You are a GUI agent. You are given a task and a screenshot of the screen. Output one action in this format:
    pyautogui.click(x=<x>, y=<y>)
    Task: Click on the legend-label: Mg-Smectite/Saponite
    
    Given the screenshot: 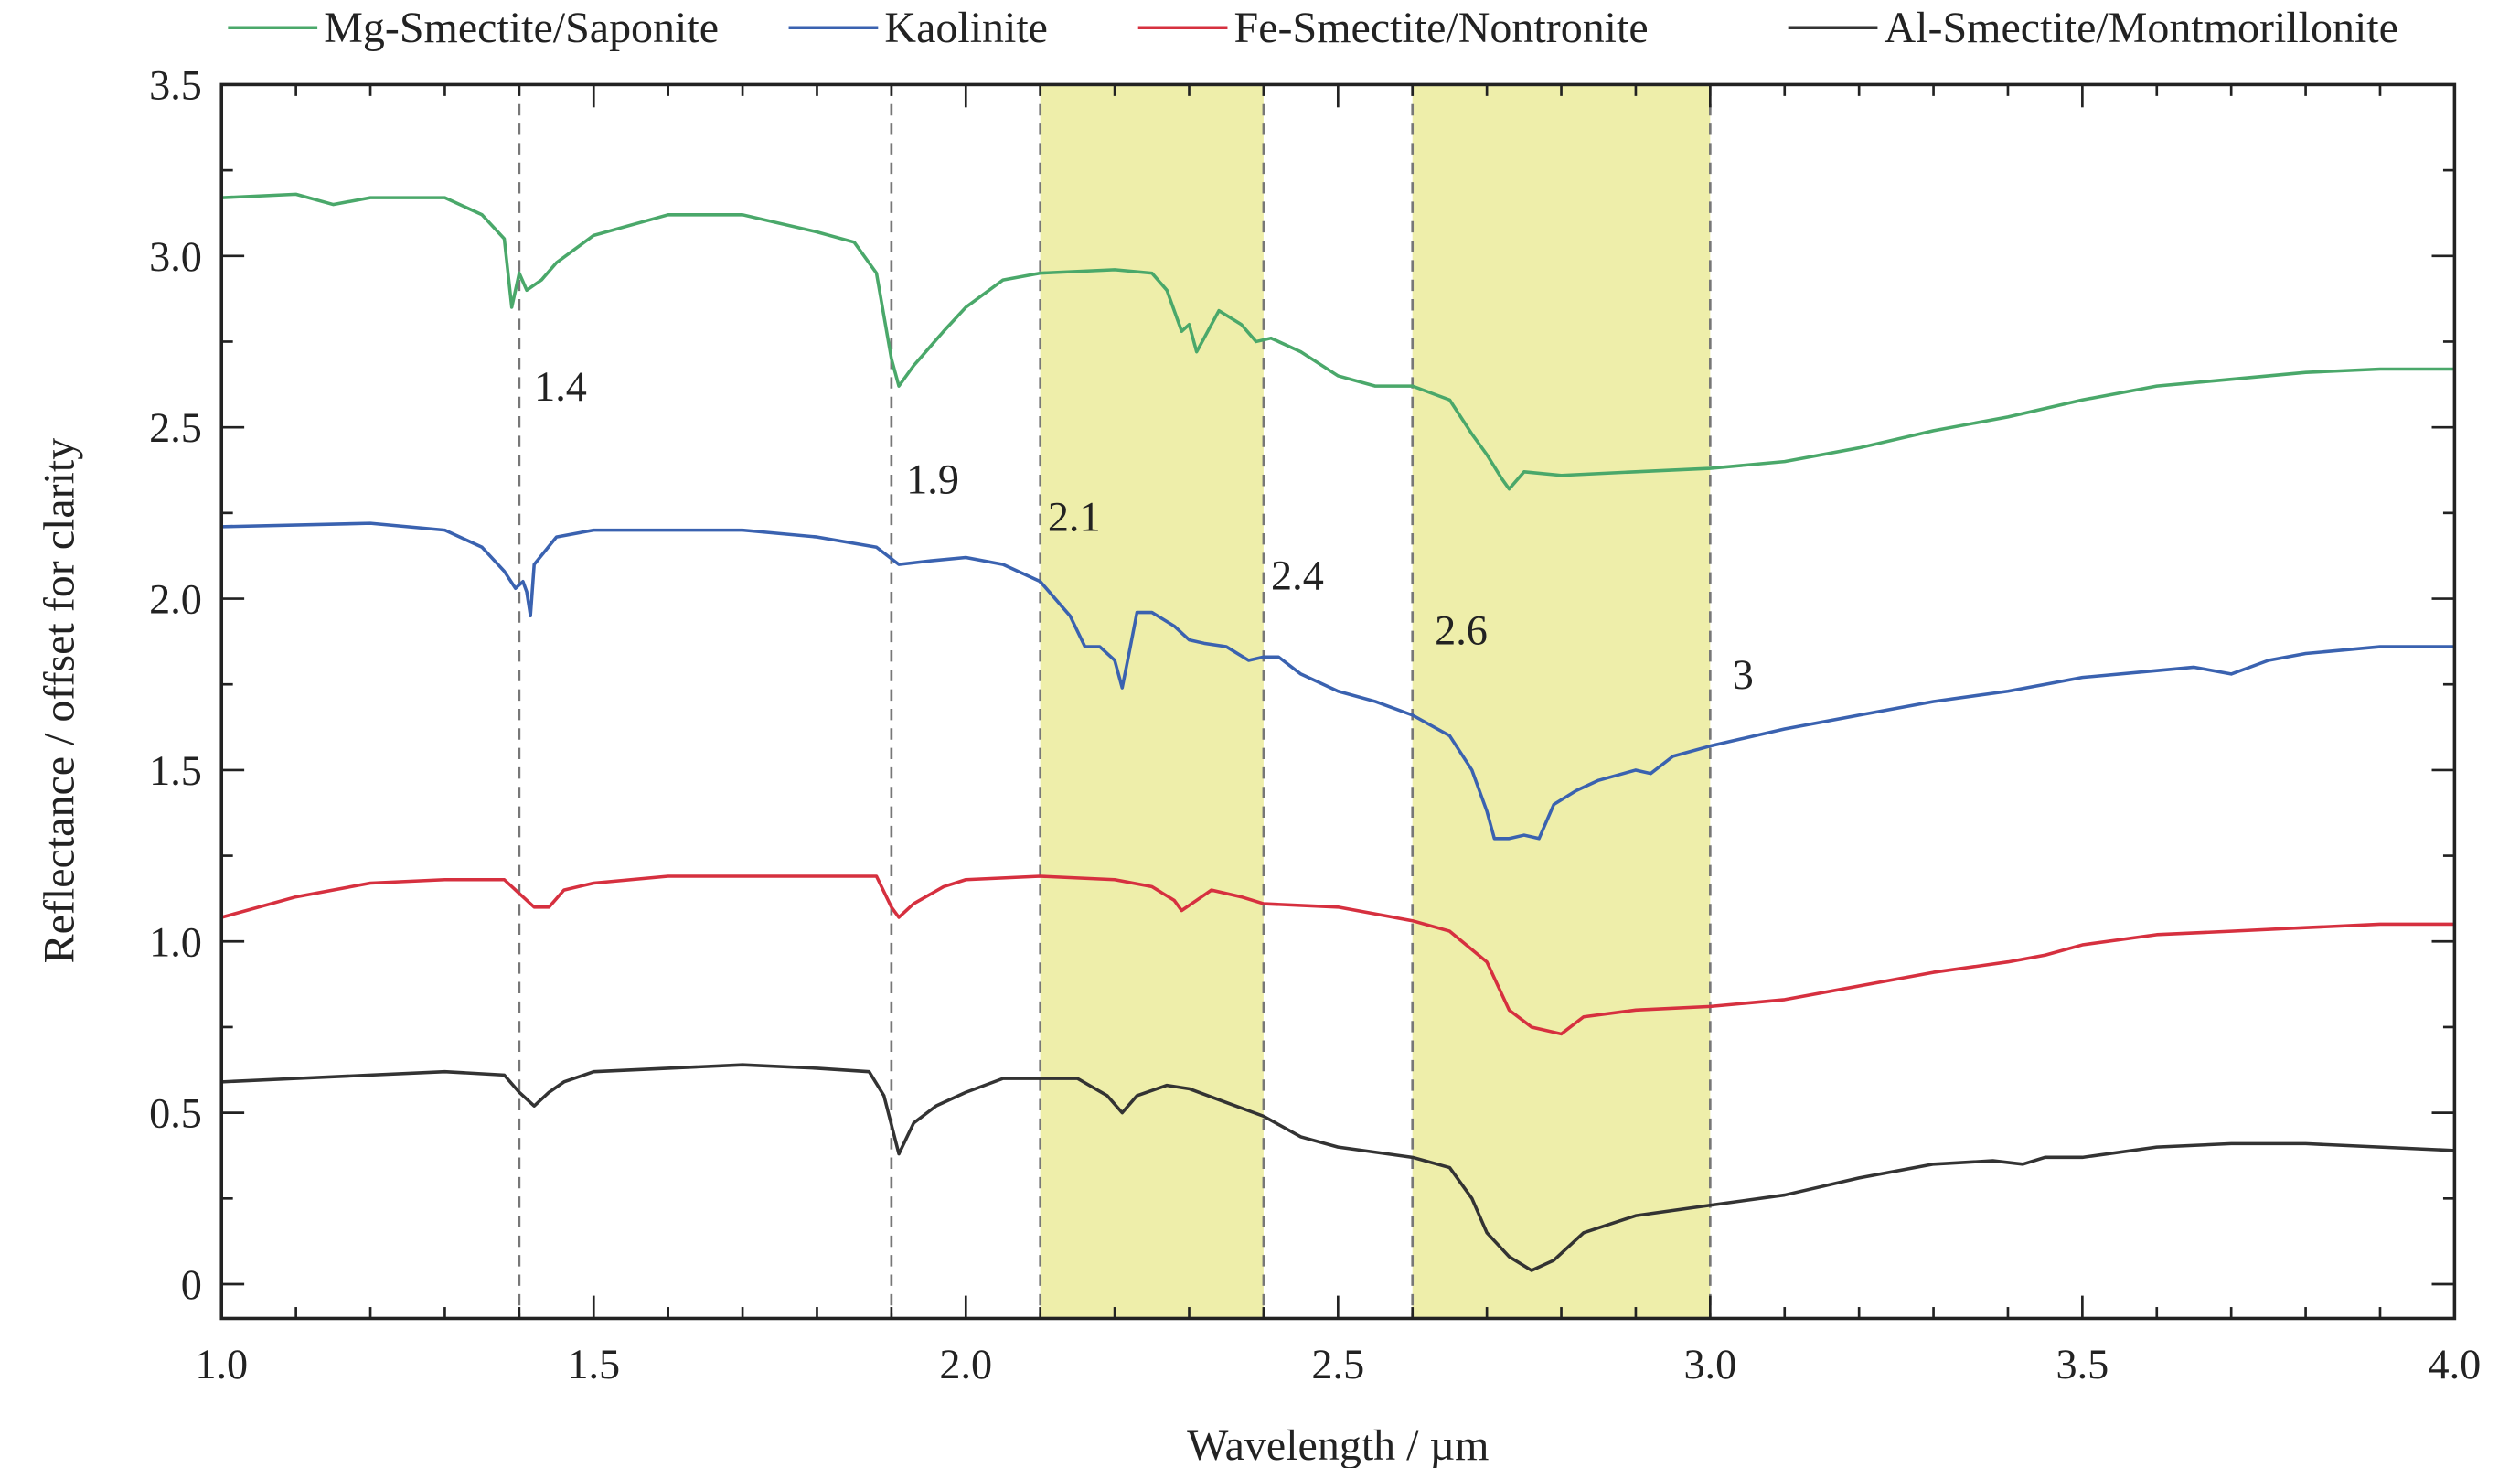 What is the action you would take?
    pyautogui.click(x=521, y=28)
    